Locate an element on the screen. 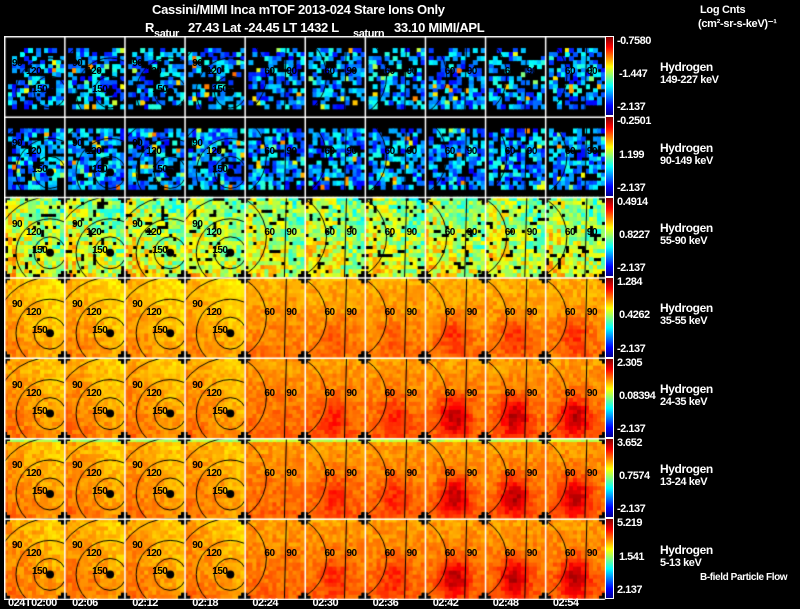 This screenshot has height=609, width=800. units-label-2: (cm²-sr-s-keV)⁻¹ is located at coordinates (737, 24).